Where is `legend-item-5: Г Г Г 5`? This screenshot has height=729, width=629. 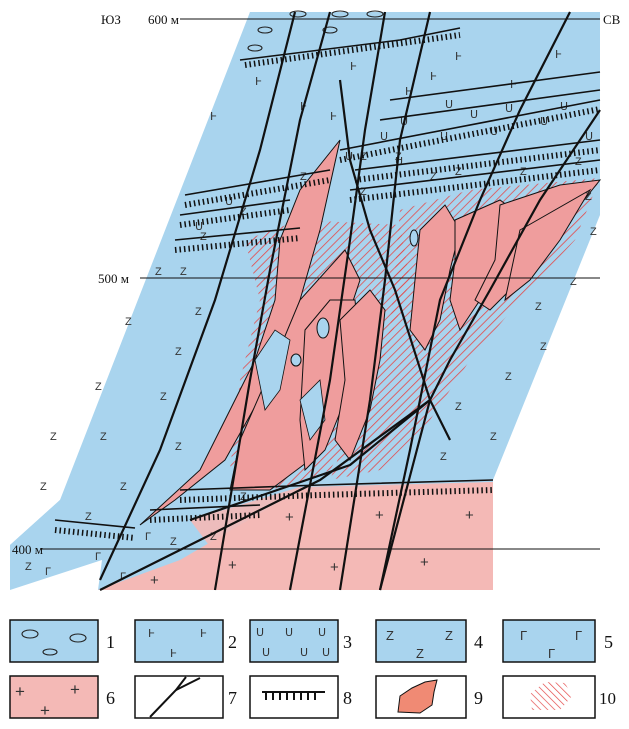
legend-item-5: Г Г Г 5 is located at coordinates (557, 641).